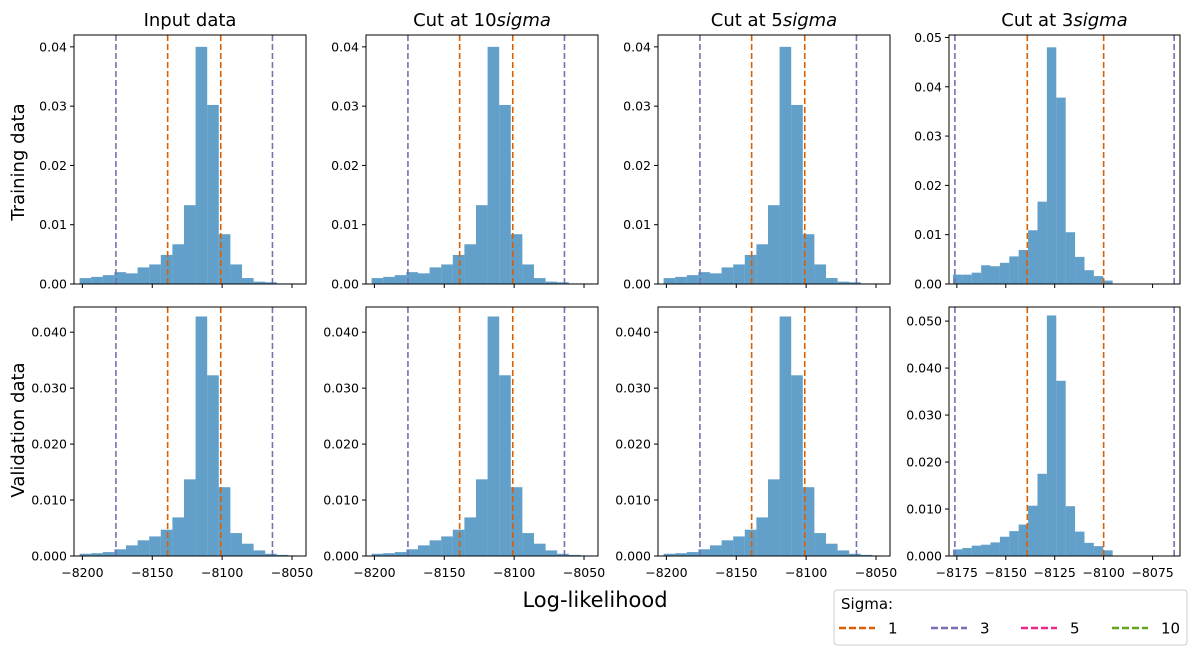 This screenshot has height=653, width=1196. What do you see at coordinates (1075, 629) in the screenshot?
I see `legend-label: 5` at bounding box center [1075, 629].